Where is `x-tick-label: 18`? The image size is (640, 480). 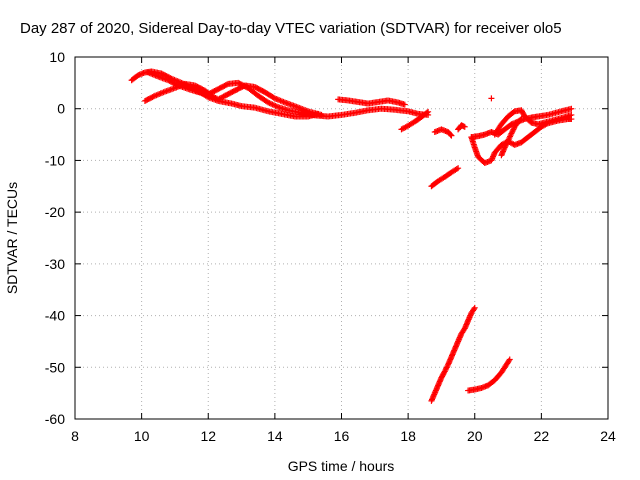
x-tick-label: 18 is located at coordinates (408, 436).